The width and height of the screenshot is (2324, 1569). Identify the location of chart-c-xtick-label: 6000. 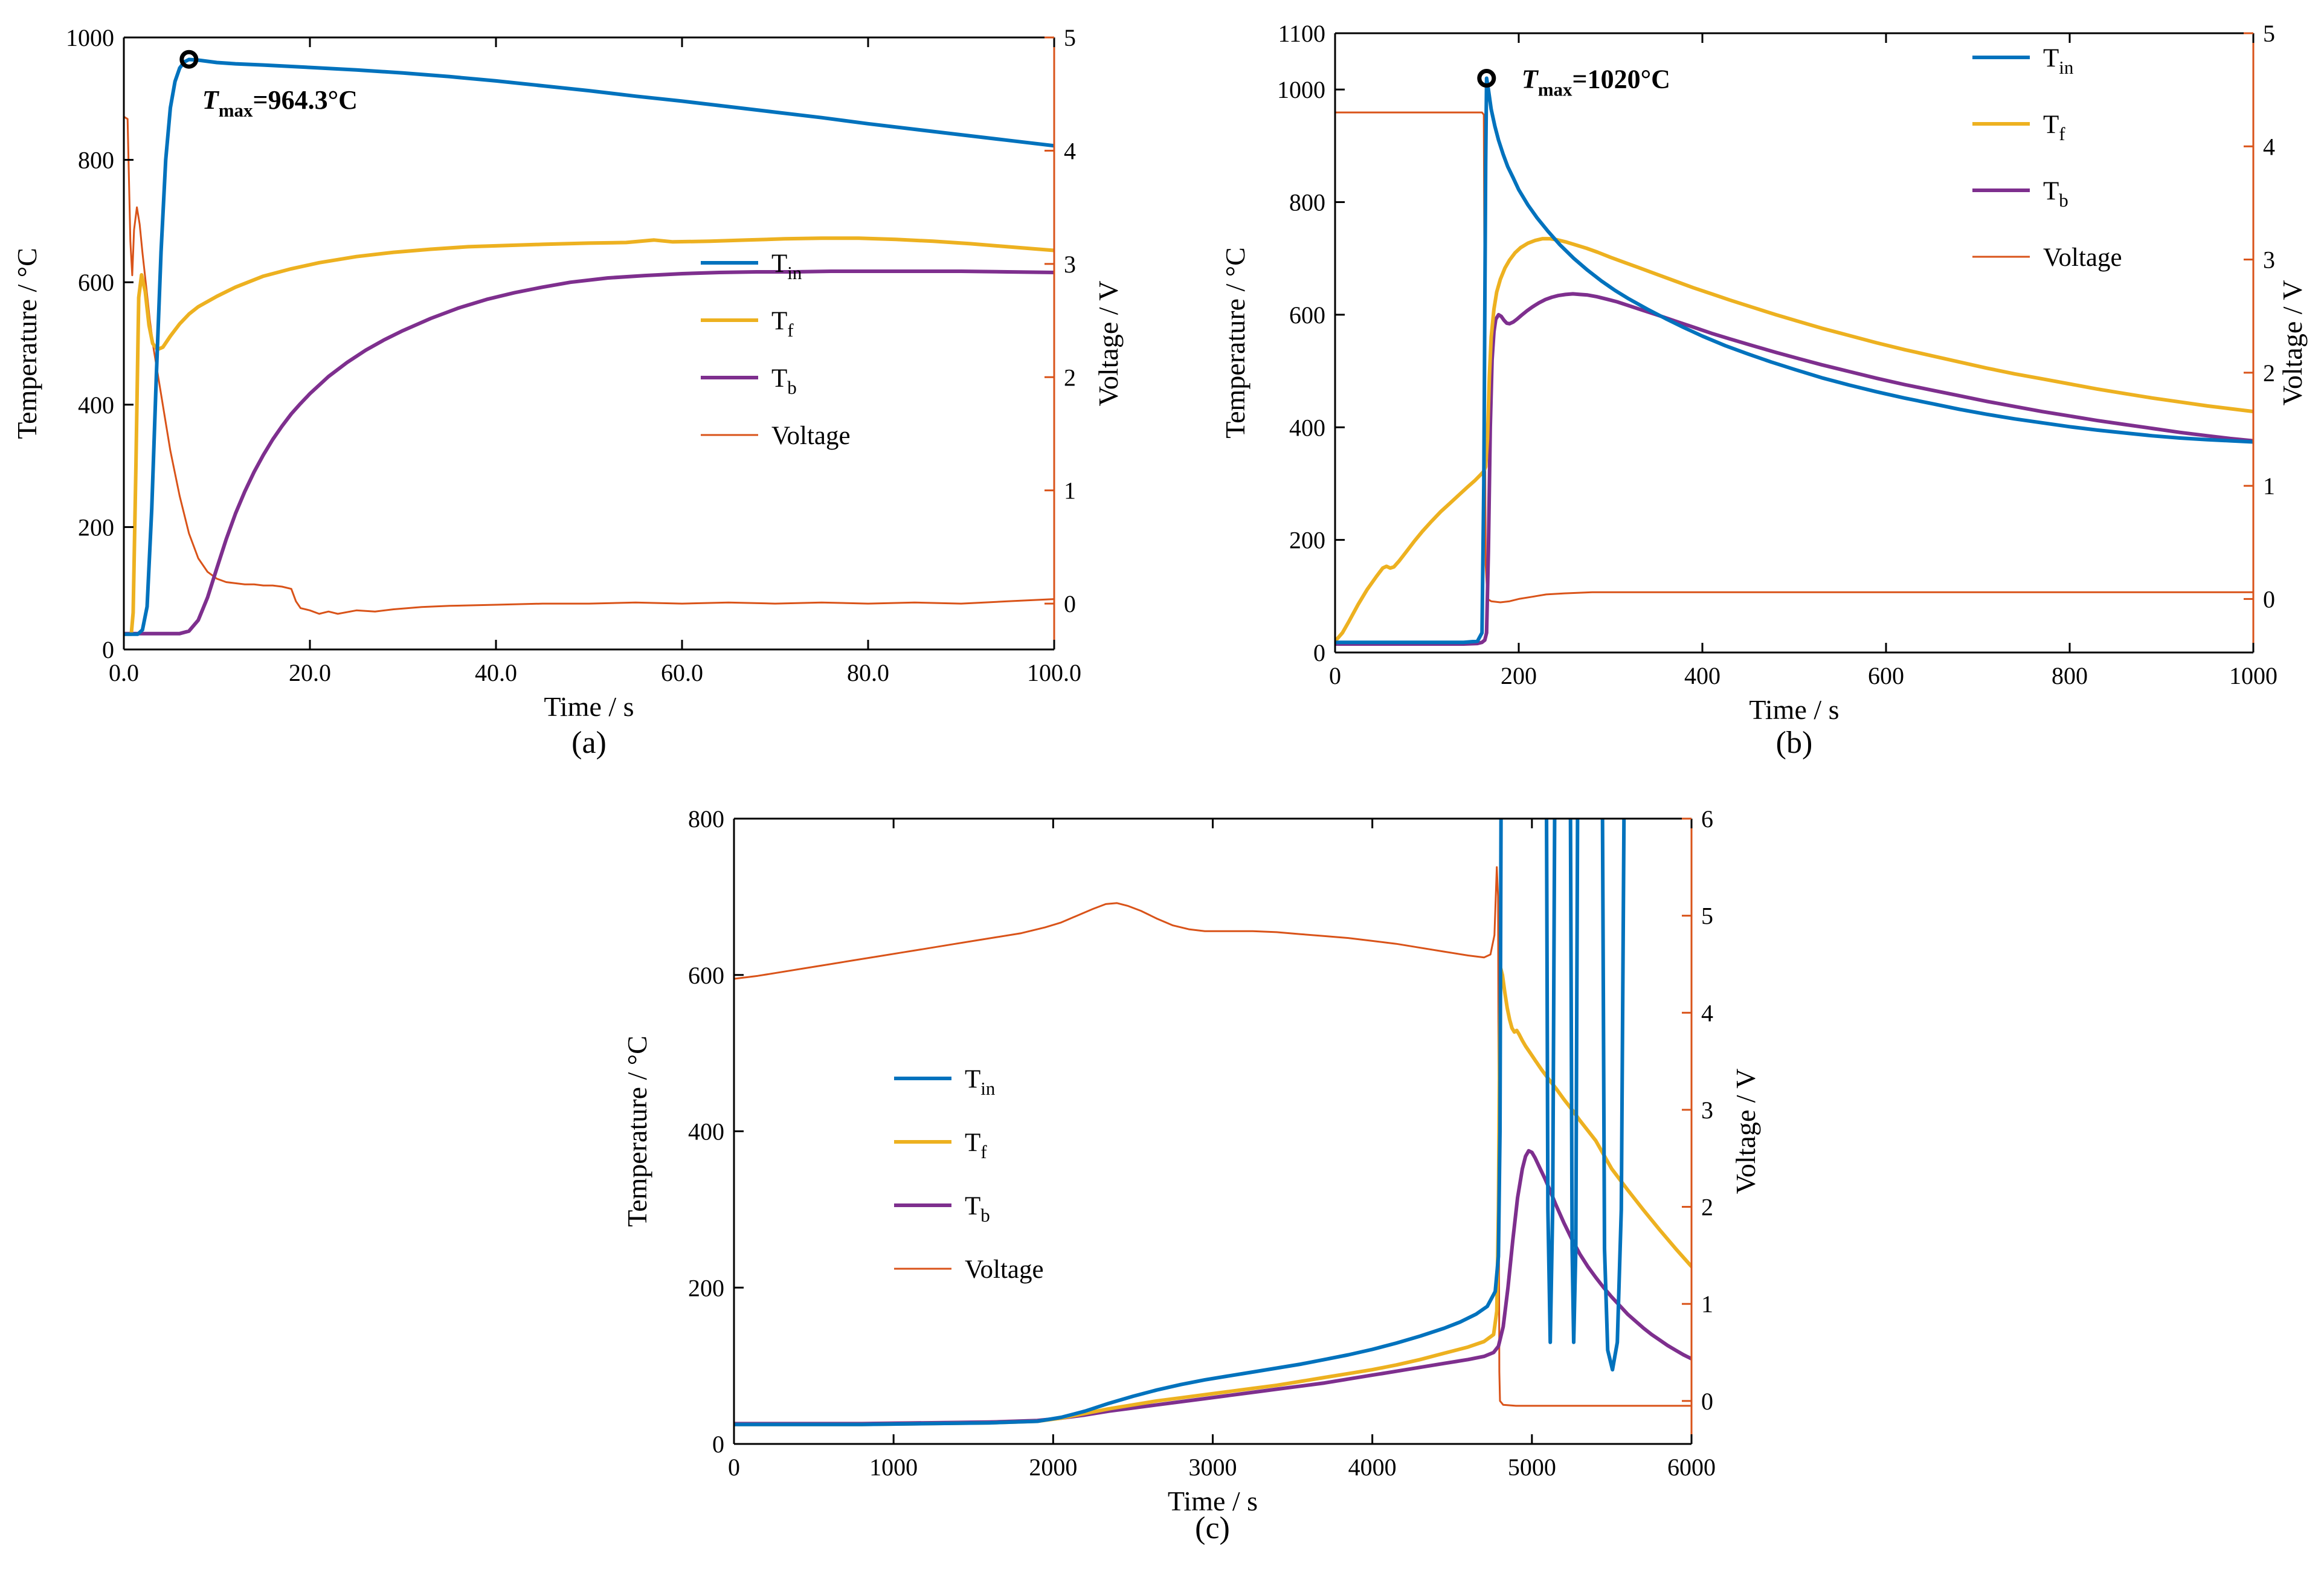
(1691, 1467).